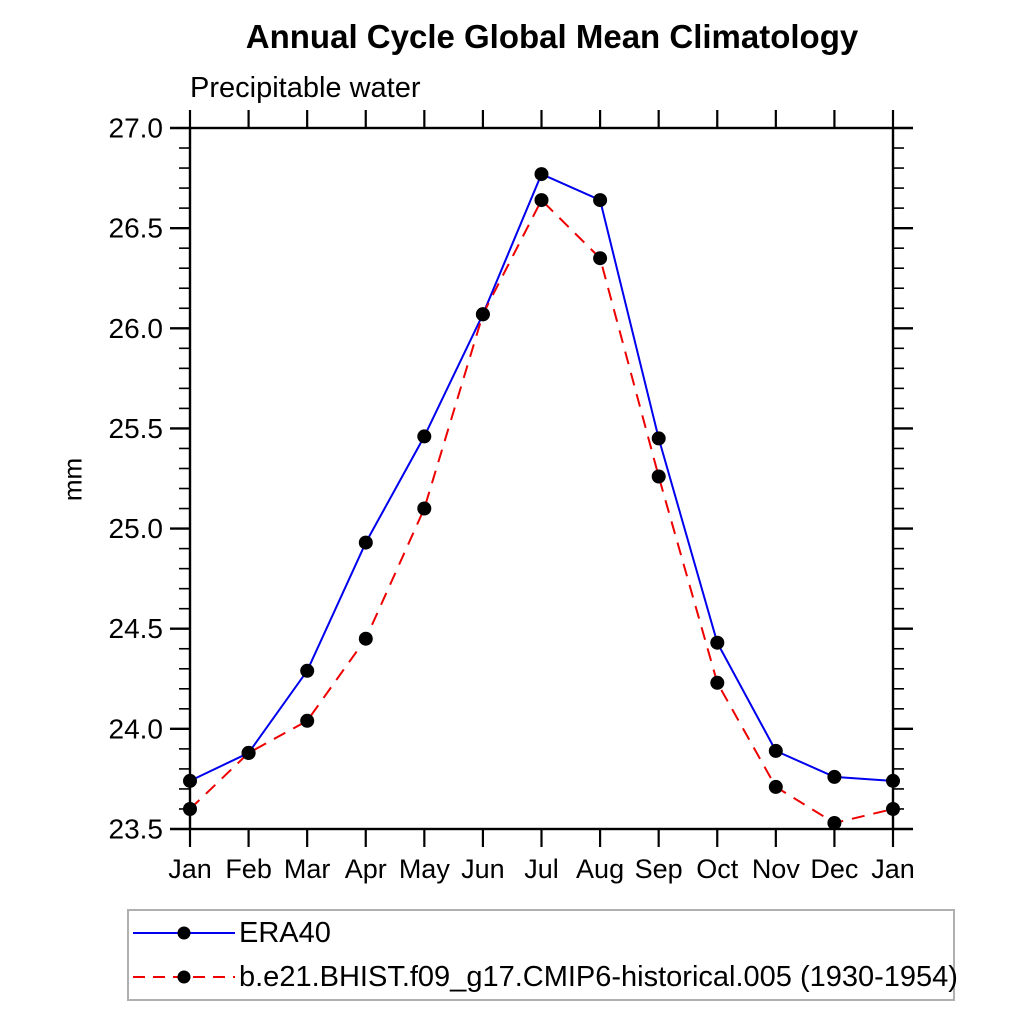 Image resolution: width=1024 pixels, height=1024 pixels. What do you see at coordinates (136, 228) in the screenshot?
I see `y-tick-label: 26.5` at bounding box center [136, 228].